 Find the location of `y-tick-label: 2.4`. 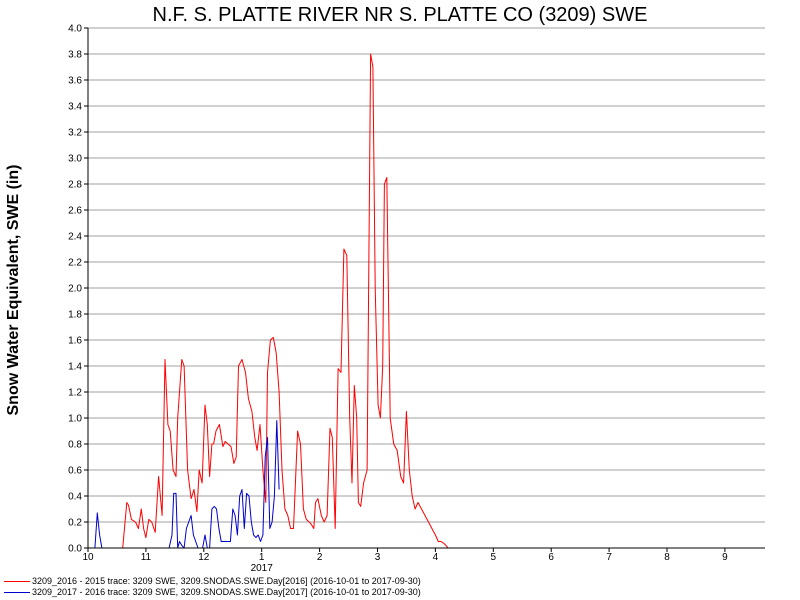

y-tick-label: 2.4 is located at coordinates (75, 237).